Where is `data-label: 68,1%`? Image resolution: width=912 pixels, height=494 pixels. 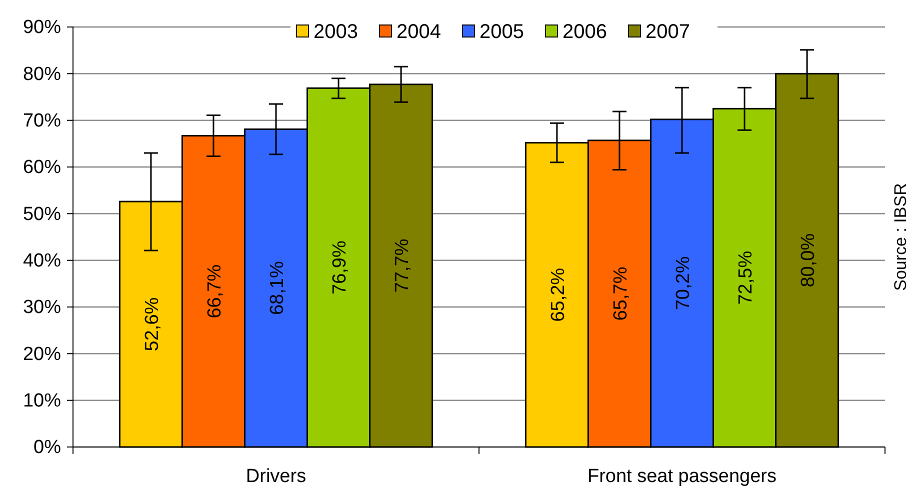
data-label: 68,1% is located at coordinates (277, 288).